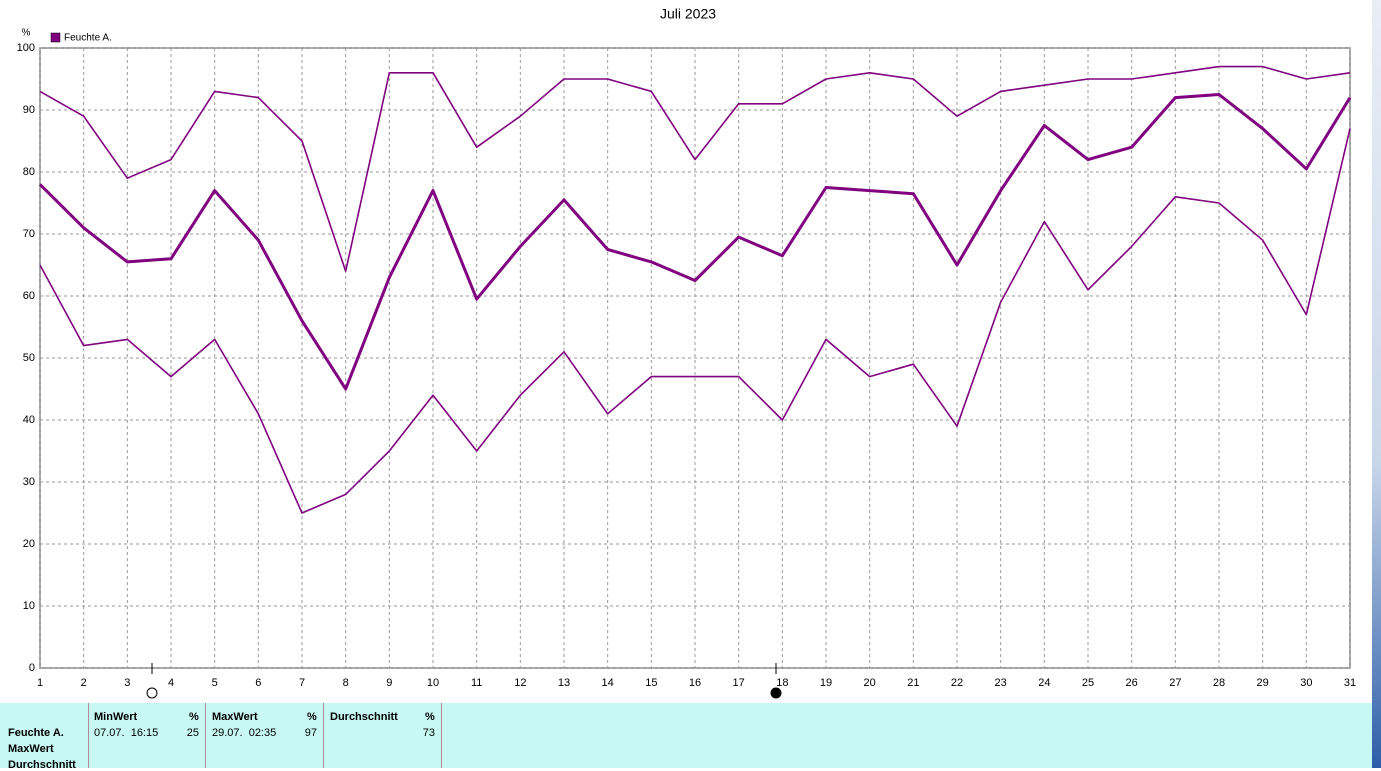 This screenshot has height=771, width=1381. I want to click on x-tick-label: 5, so click(215, 683).